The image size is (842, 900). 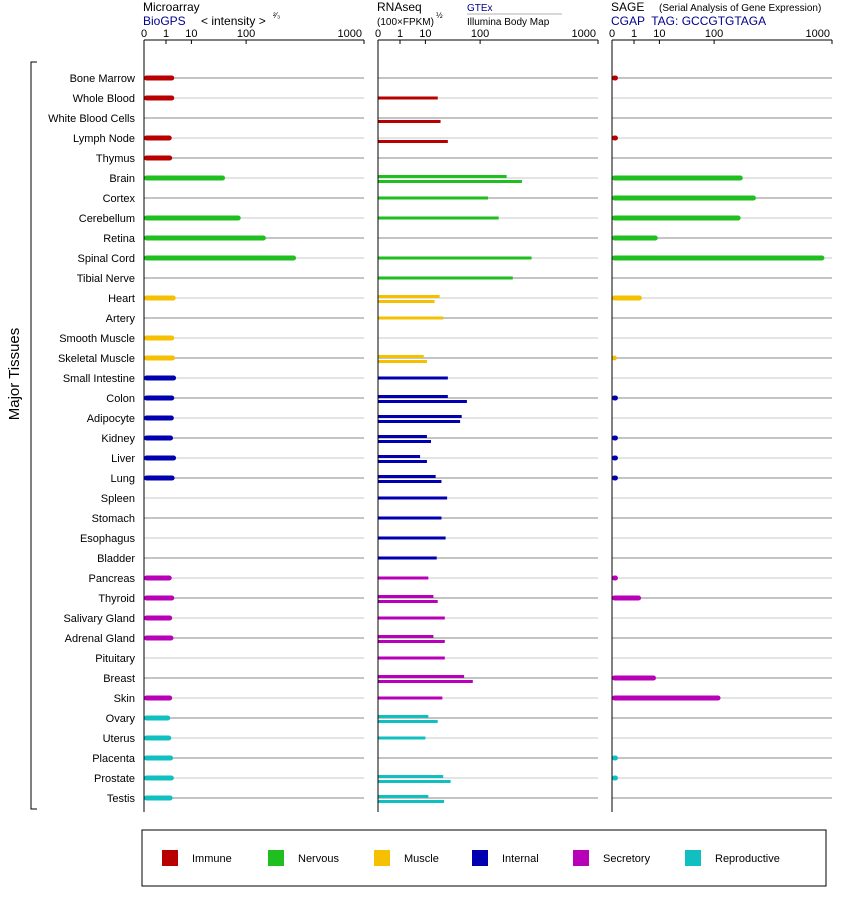 I want to click on microarray-unit-exponent: ²⁄₃, so click(x=276, y=15).